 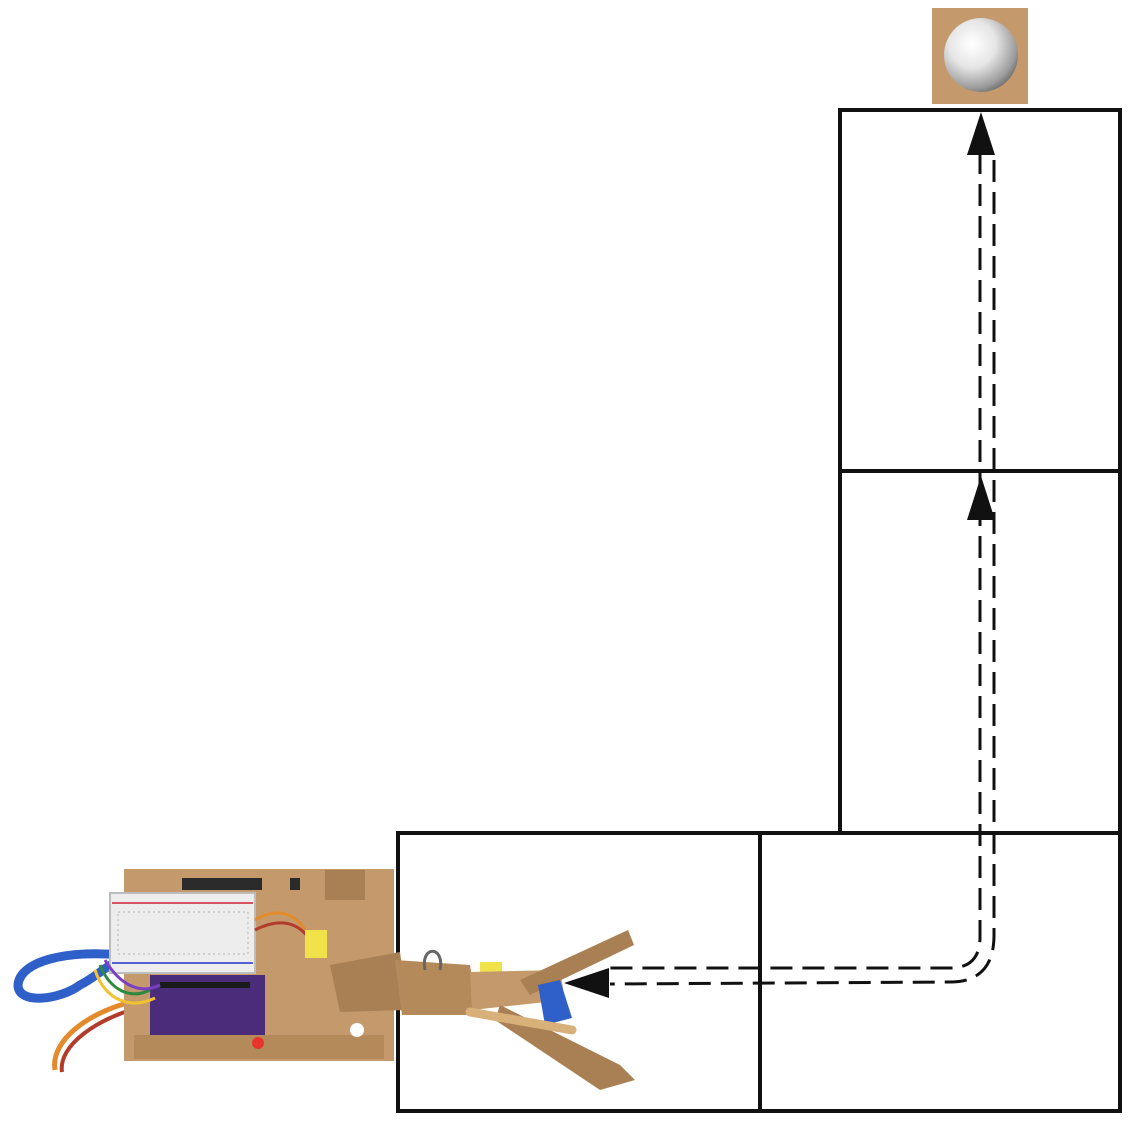 What do you see at coordinates (555, 1002) in the screenshot?
I see `gripper-pad` at bounding box center [555, 1002].